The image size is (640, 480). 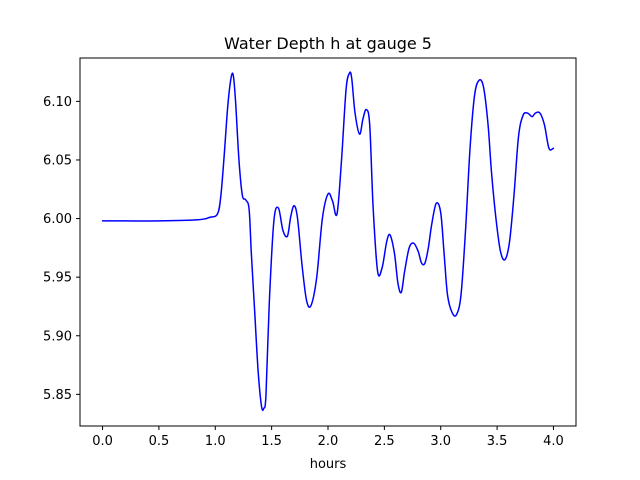 I want to click on x-tick-label: 0.5, so click(x=159, y=441).